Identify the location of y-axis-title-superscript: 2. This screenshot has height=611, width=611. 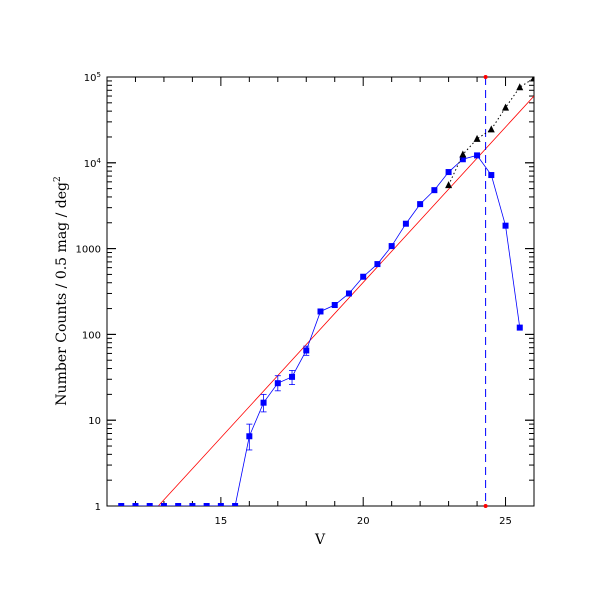
(58, 179).